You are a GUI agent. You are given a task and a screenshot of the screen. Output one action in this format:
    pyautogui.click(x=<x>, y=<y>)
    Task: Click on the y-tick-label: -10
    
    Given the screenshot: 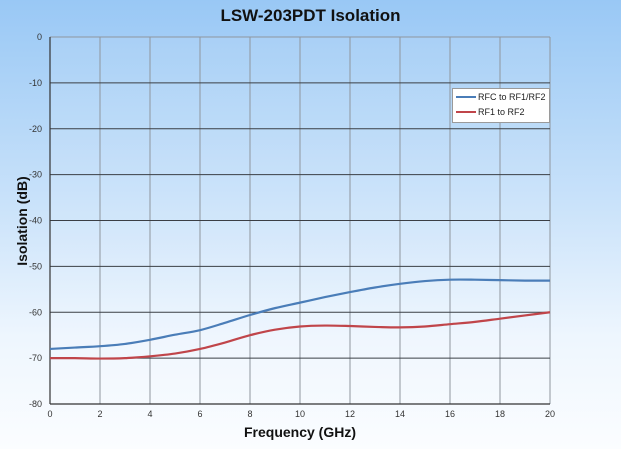 What is the action you would take?
    pyautogui.click(x=35, y=83)
    